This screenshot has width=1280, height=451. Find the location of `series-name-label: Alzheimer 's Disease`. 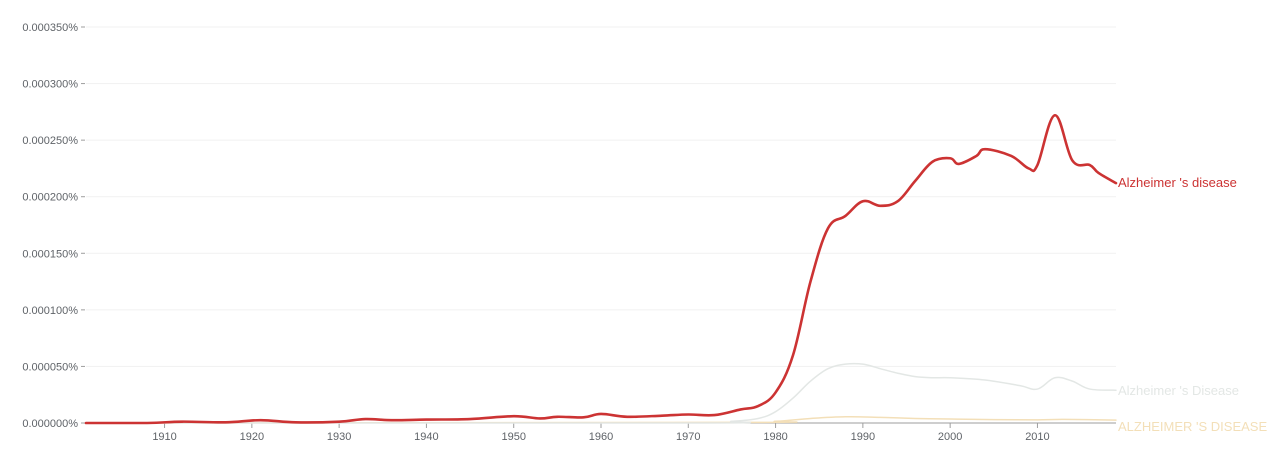

series-name-label: Alzheimer 's Disease is located at coordinates (1178, 390).